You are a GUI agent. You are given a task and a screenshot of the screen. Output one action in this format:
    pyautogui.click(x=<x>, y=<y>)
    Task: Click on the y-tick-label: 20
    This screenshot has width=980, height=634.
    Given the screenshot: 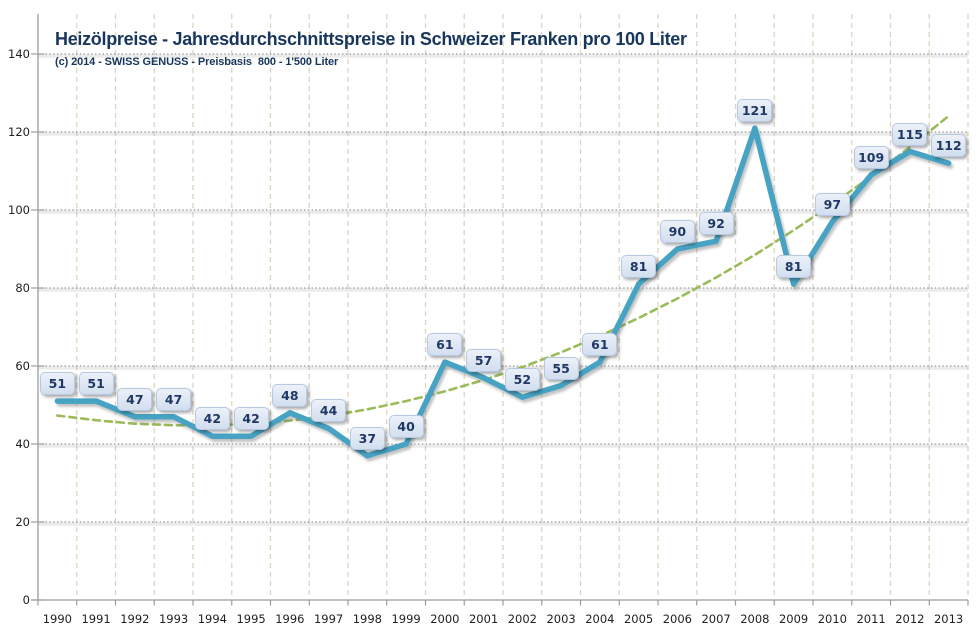 What is the action you would take?
    pyautogui.click(x=22, y=522)
    